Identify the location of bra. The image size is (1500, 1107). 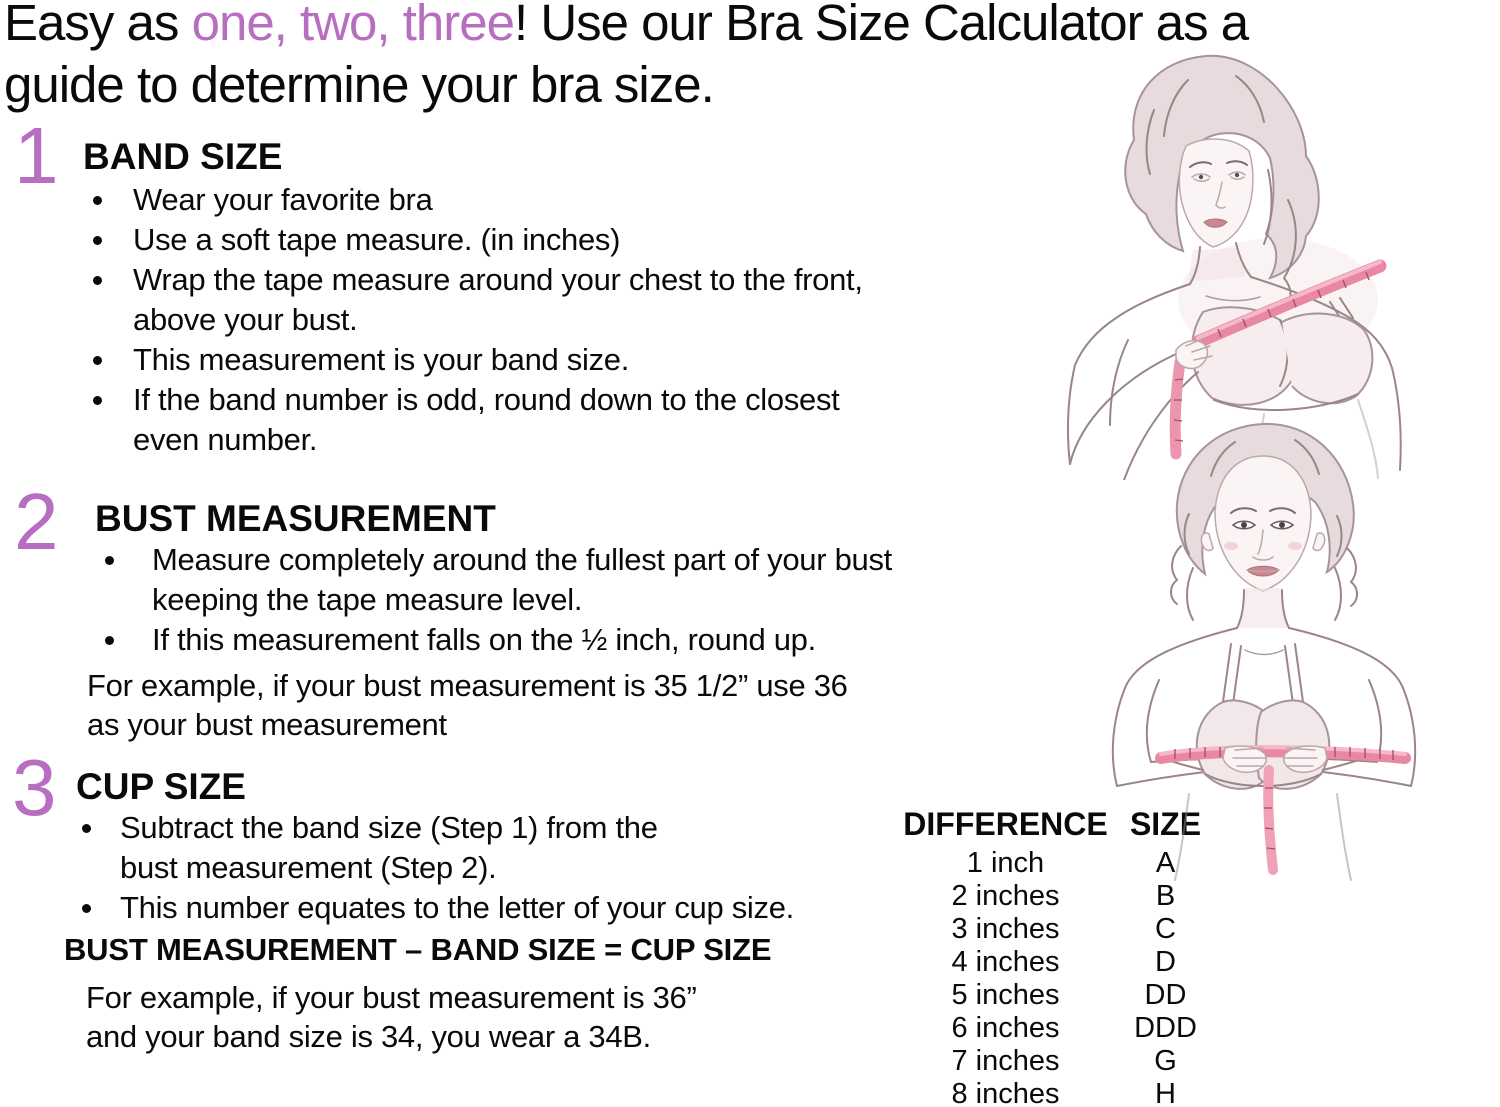
(1282, 358).